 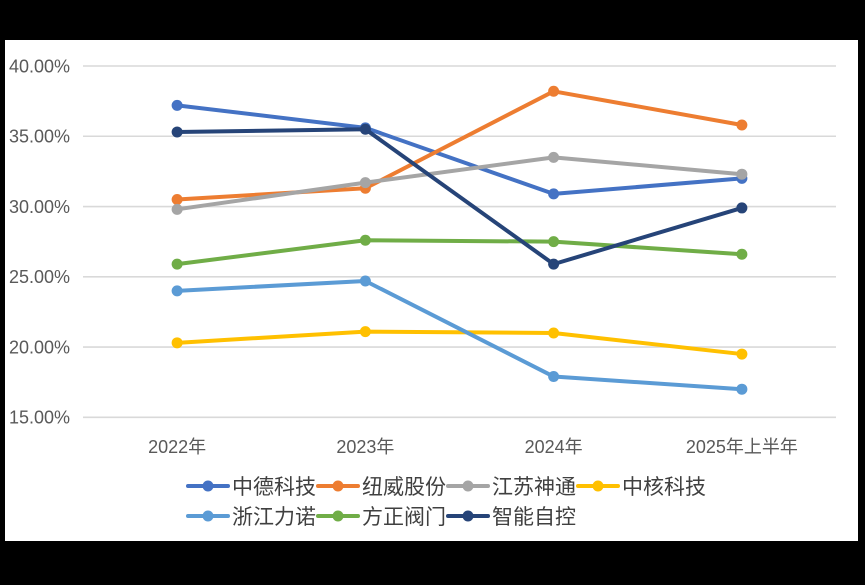 I want to click on legend-item: 江苏神通, so click(x=511, y=486).